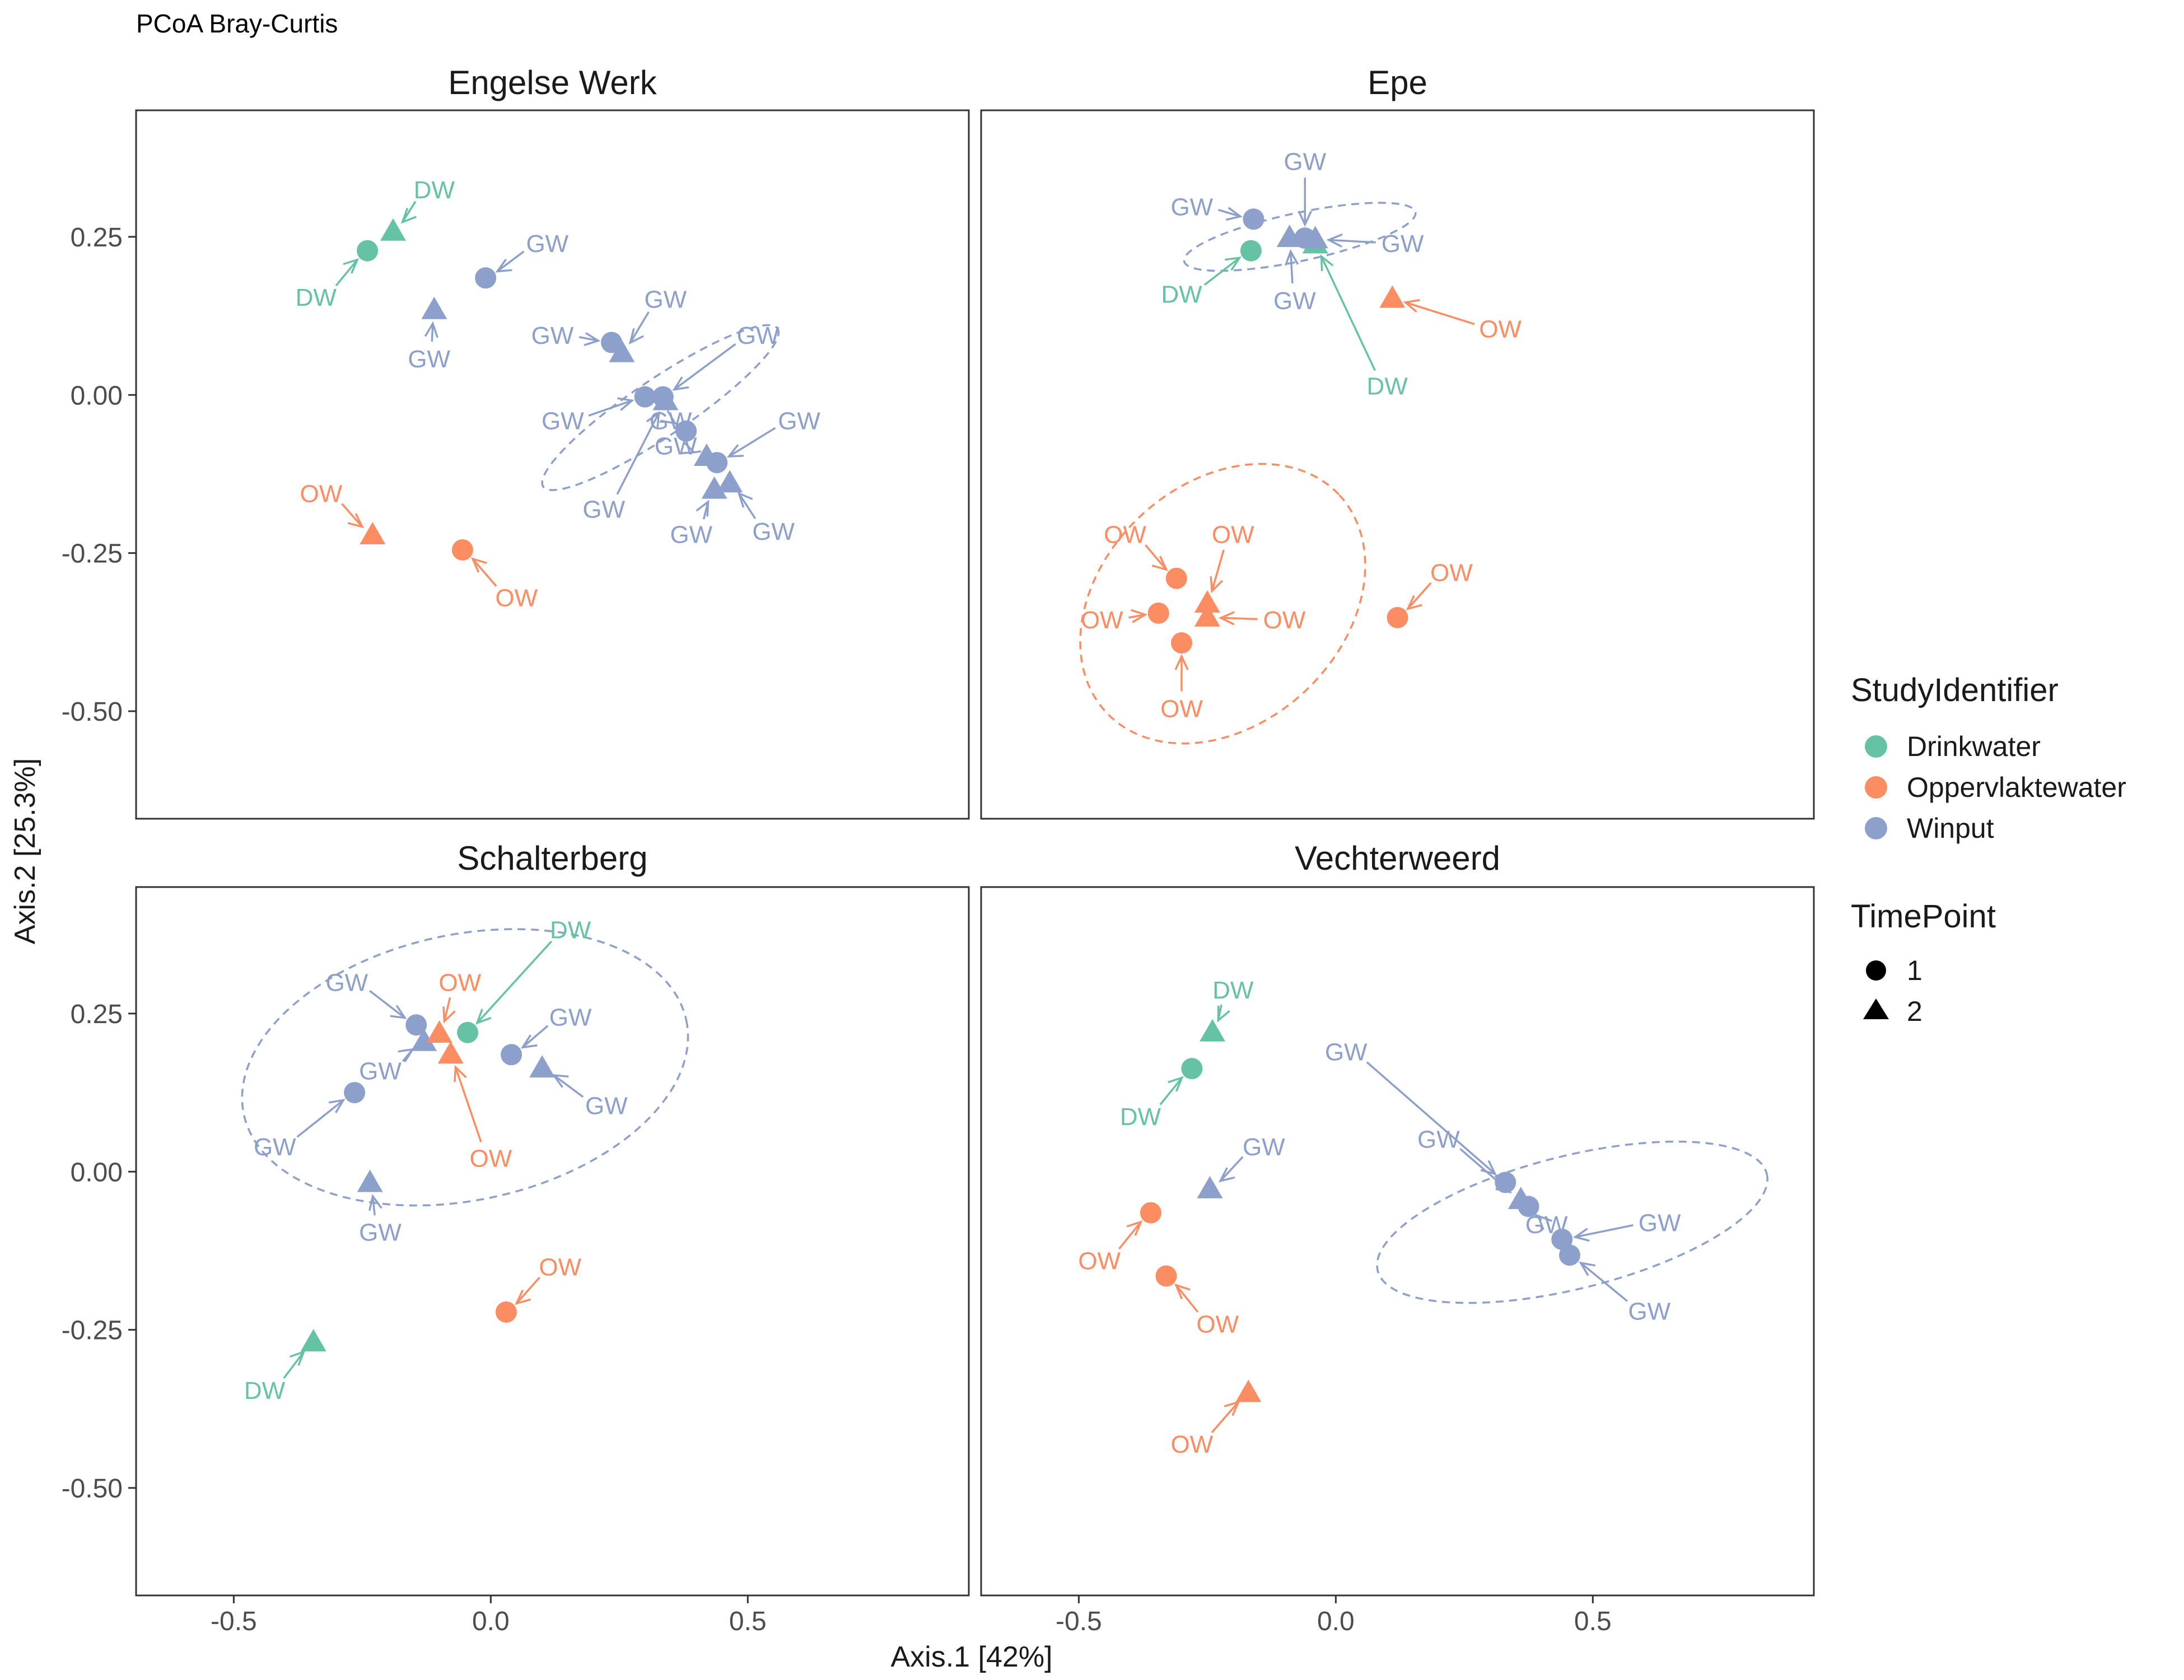 This screenshot has width=2184, height=1680. What do you see at coordinates (25, 851) in the screenshot?
I see `y-axis-title: Axis.2 [25.3%]` at bounding box center [25, 851].